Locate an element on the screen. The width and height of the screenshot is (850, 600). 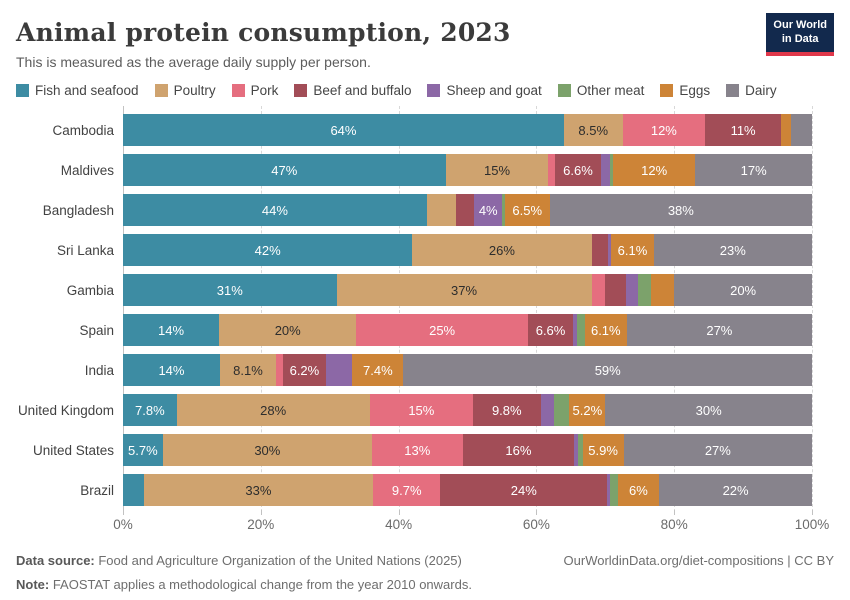
bar-segment-united-kingdom-fish-and-seafood: 7.8% is located at coordinates (150, 410).